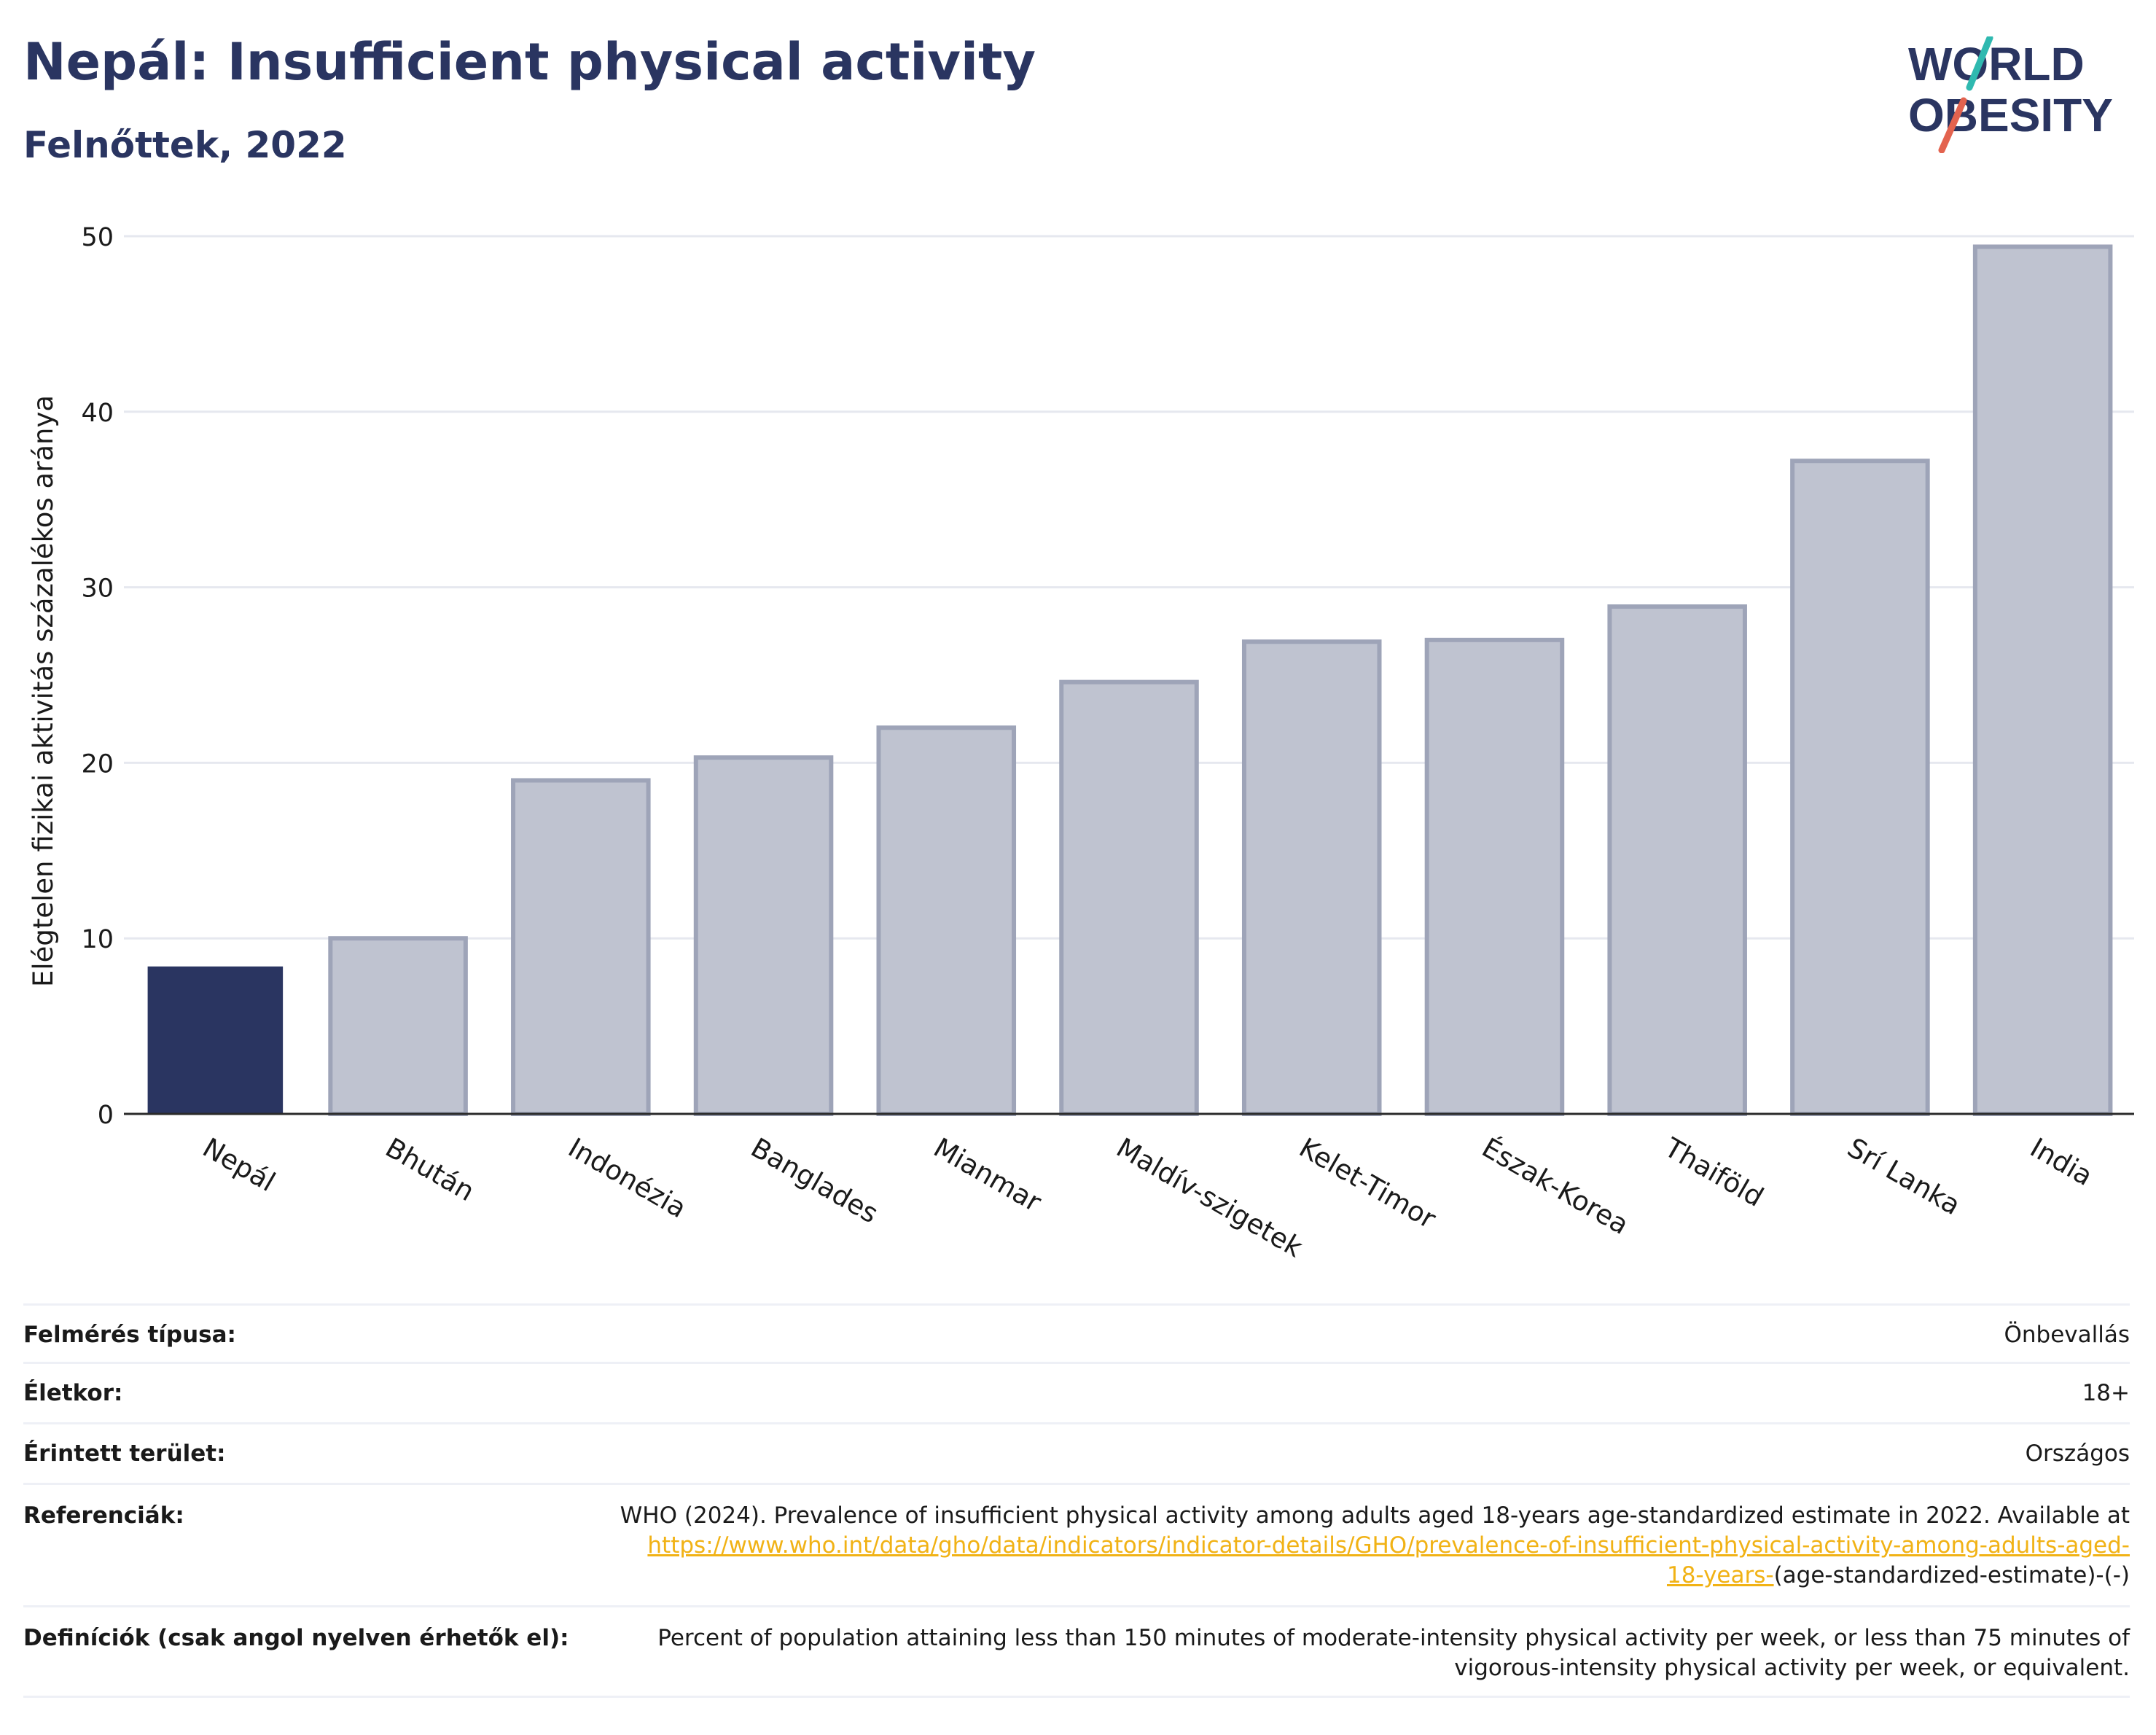 The height and width of the screenshot is (1735, 2156). Describe the element at coordinates (1077, 1332) in the screenshot. I see `table-row: Felmérés típusa: Önbevallás` at that location.